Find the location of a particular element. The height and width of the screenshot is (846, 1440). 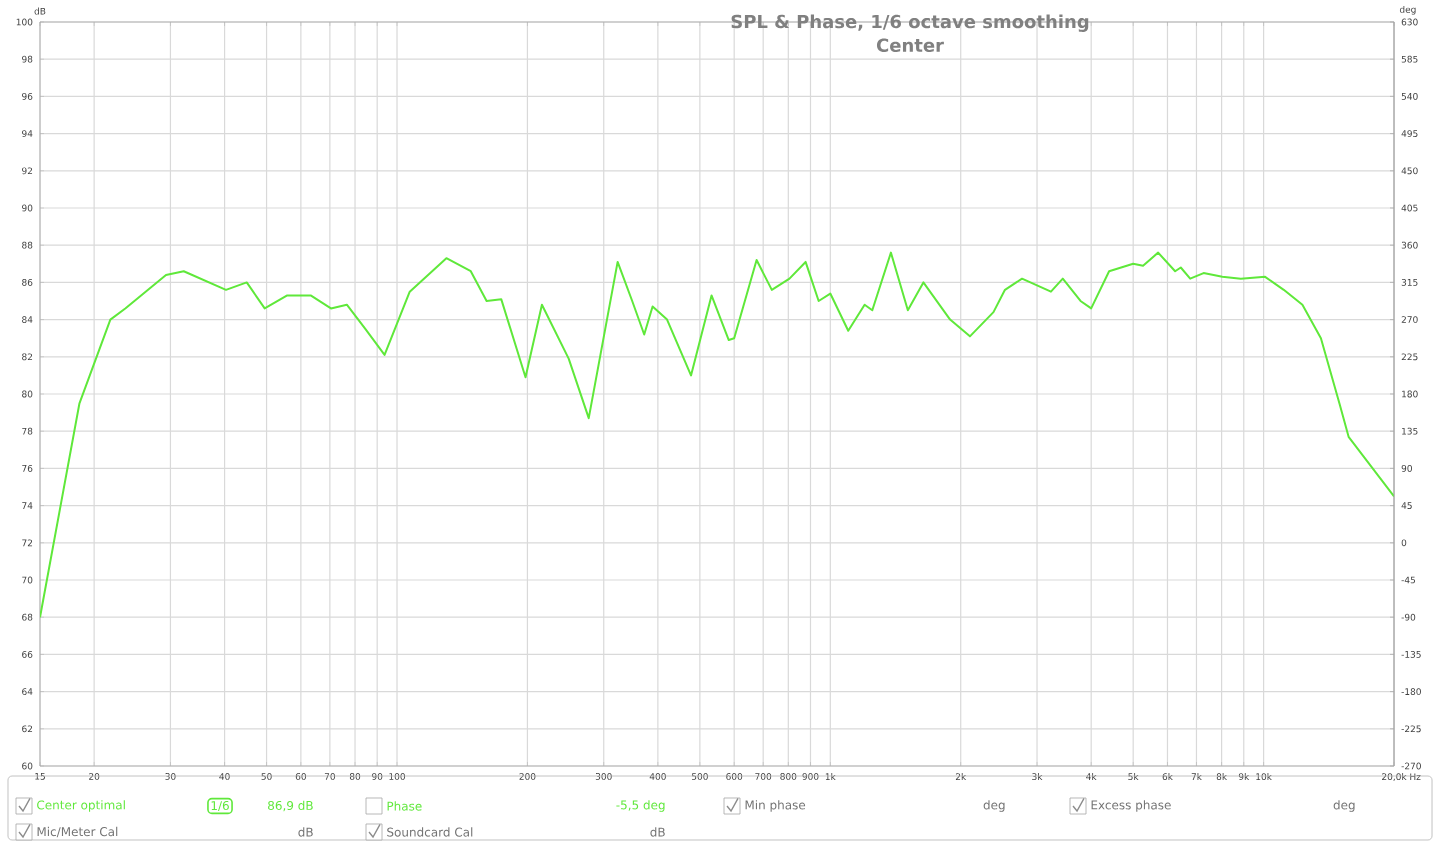

text: Center is located at coordinates (910, 45).